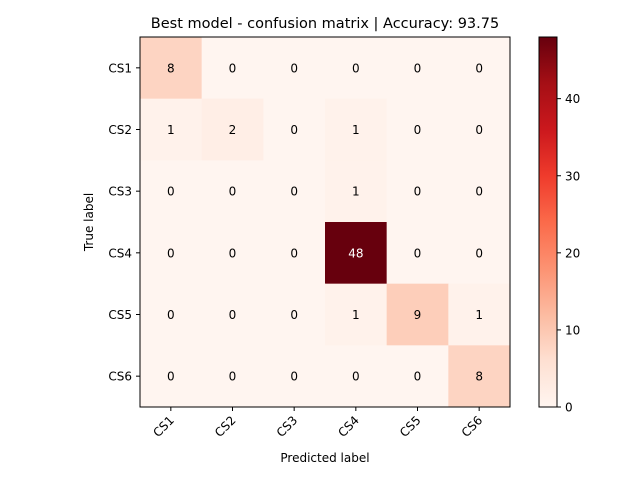 The height and width of the screenshot is (480, 640). I want to click on cell-value-label: 48, so click(355, 253).